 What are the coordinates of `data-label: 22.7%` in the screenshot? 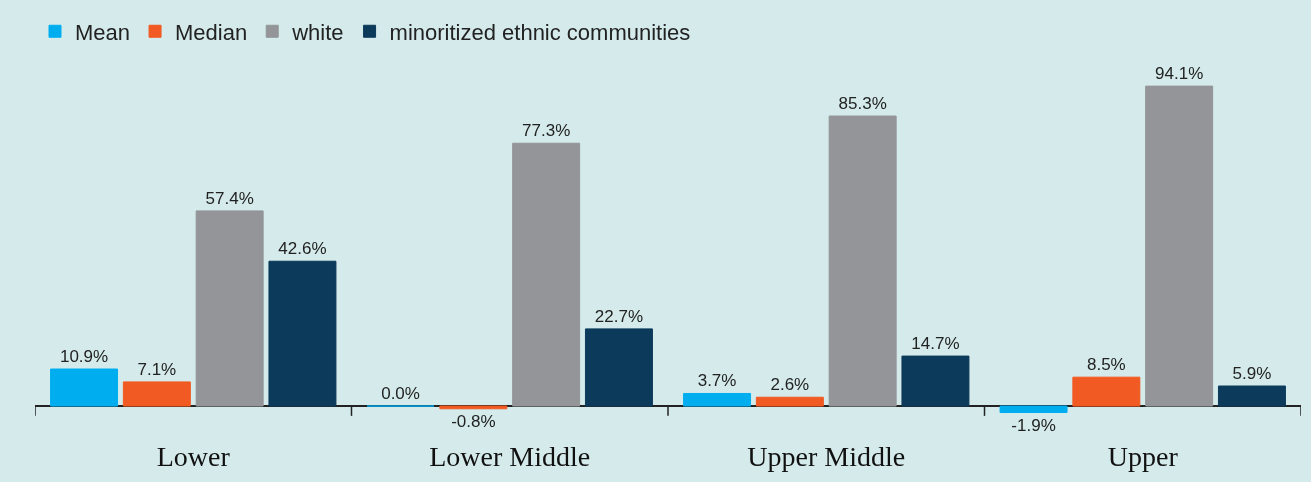 It's located at (619, 316).